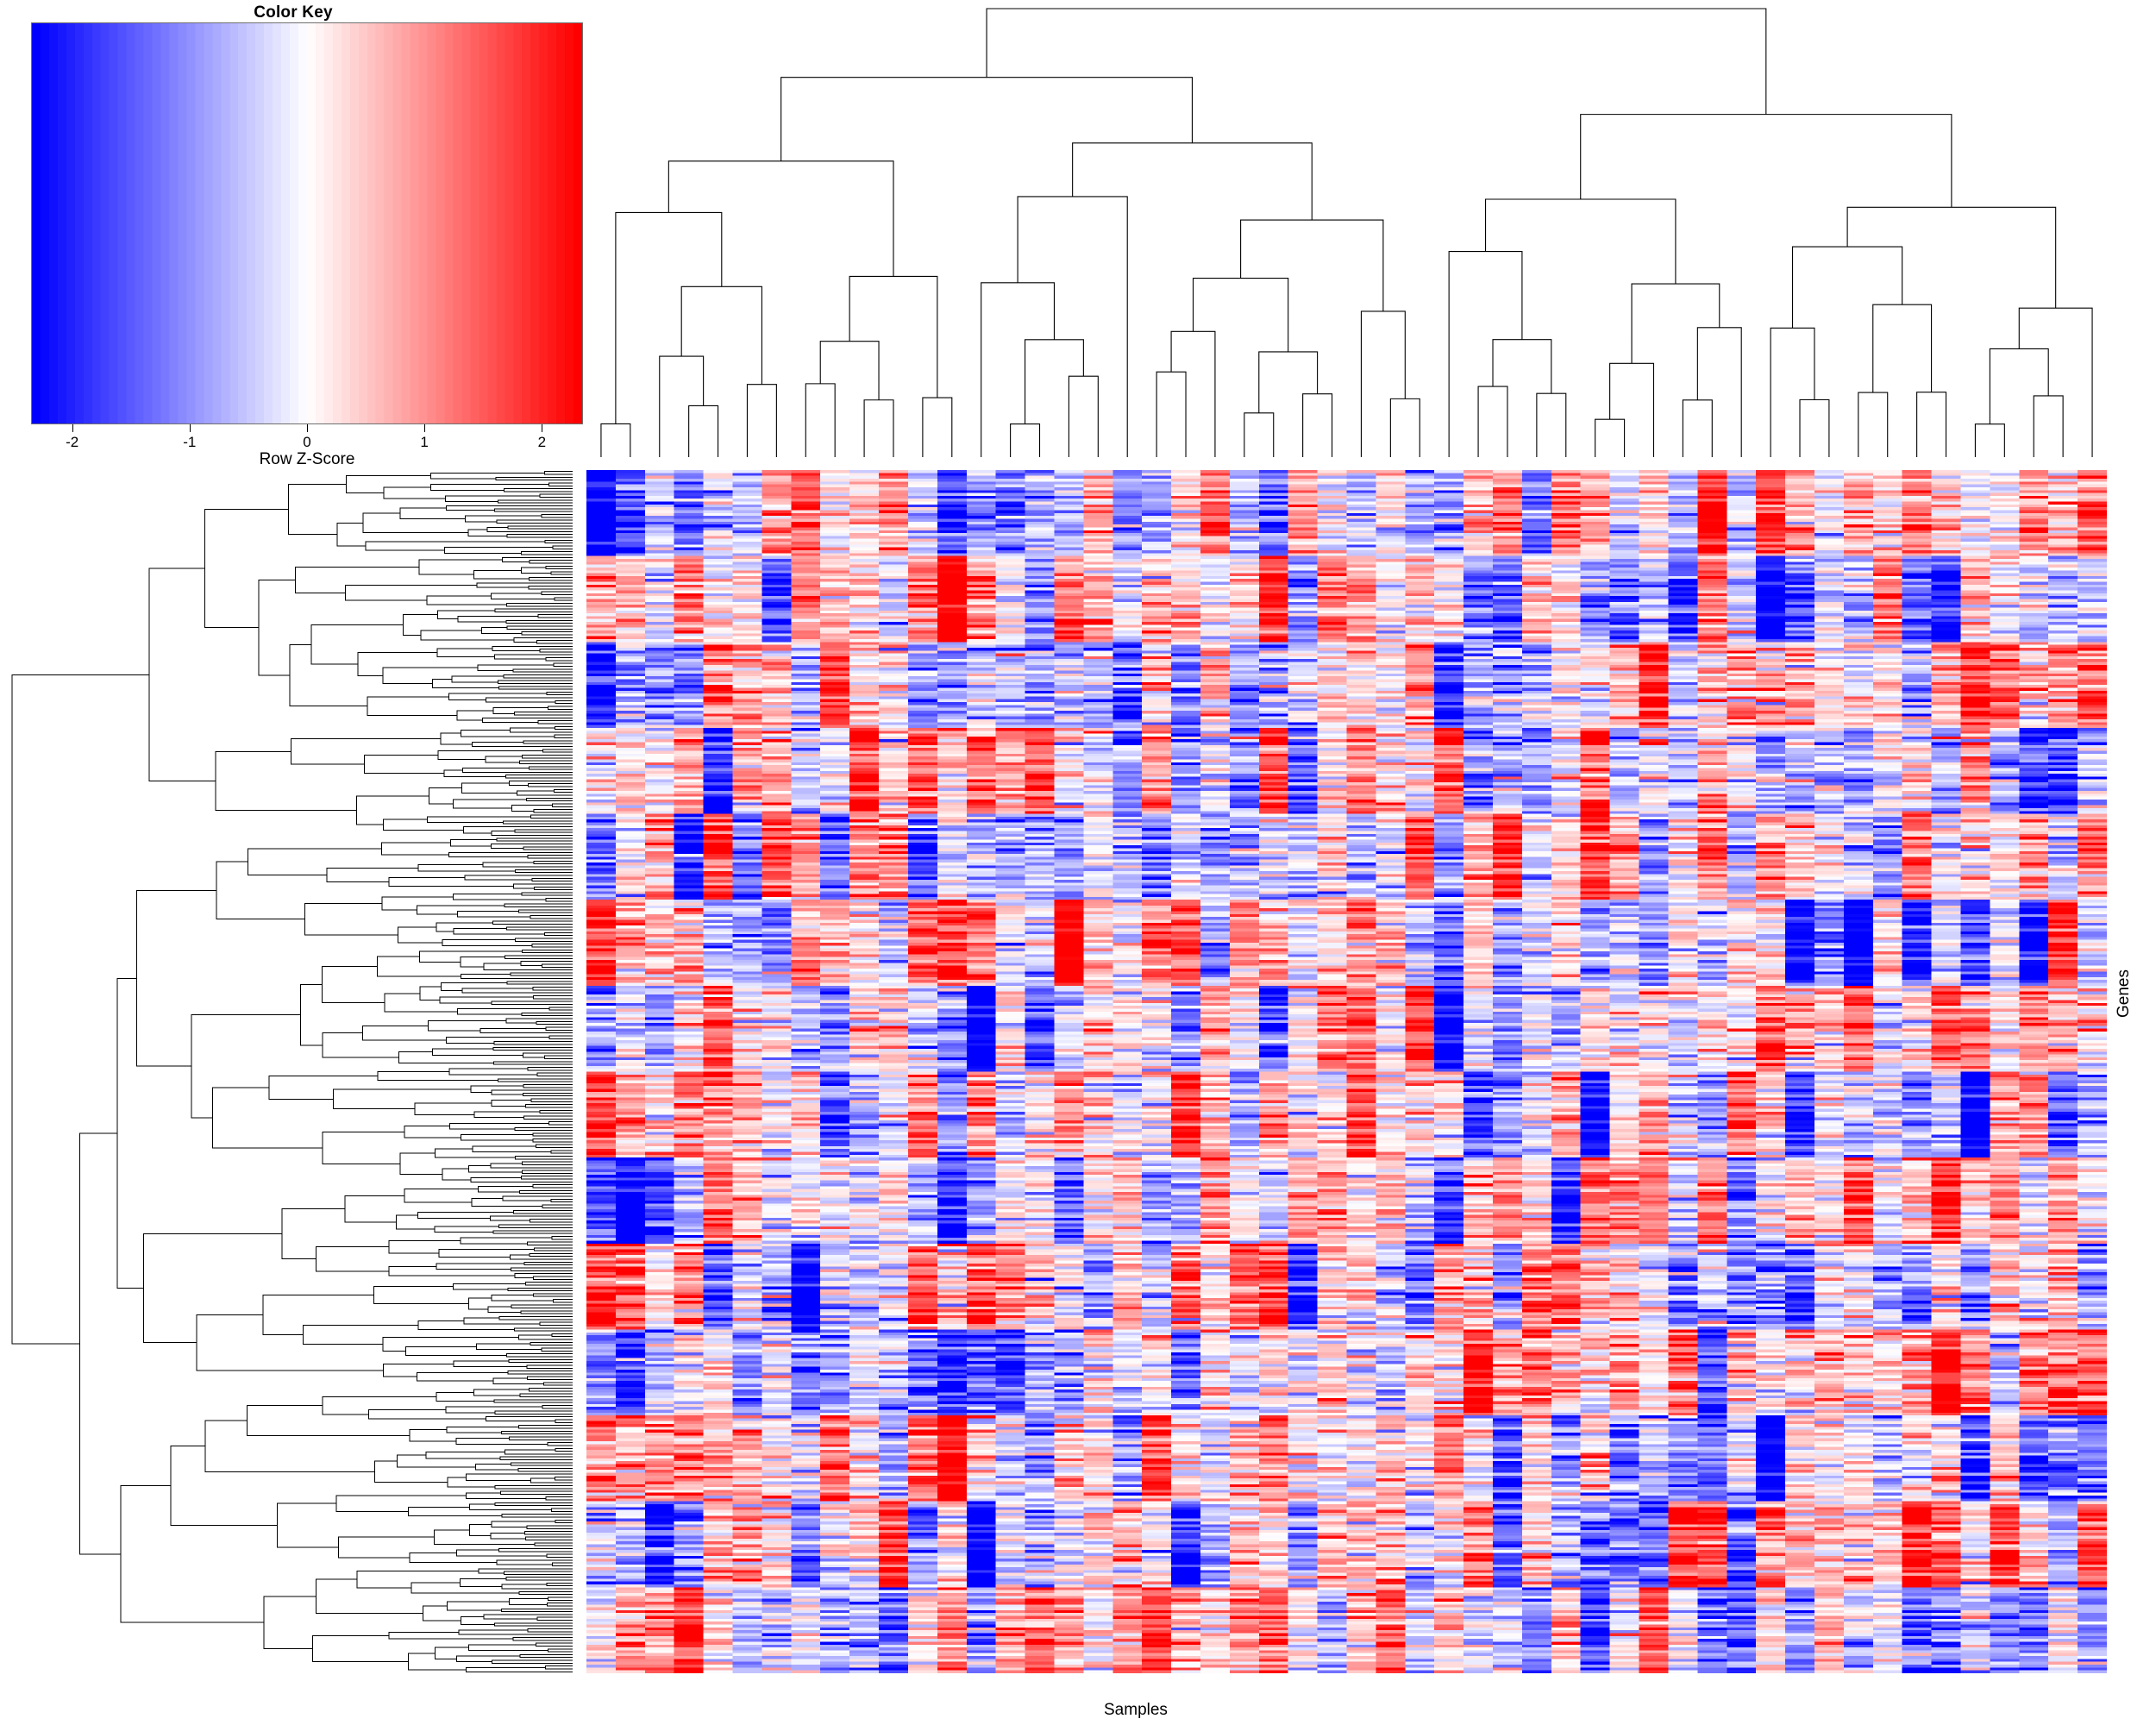 This screenshot has height=1725, width=2156. I want to click on color-key-panel: Color Key Row Z-Score -2 -1 0 1 2, so click(293, 235).